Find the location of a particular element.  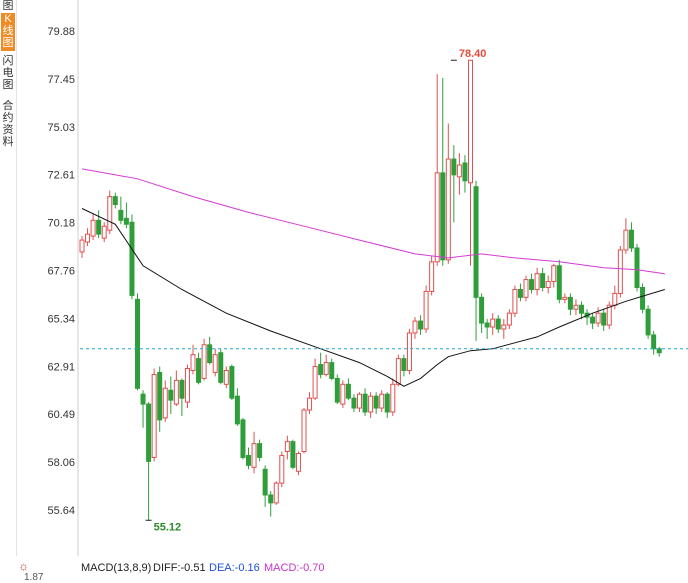

gear-icon: ☼ is located at coordinates (23, 566).